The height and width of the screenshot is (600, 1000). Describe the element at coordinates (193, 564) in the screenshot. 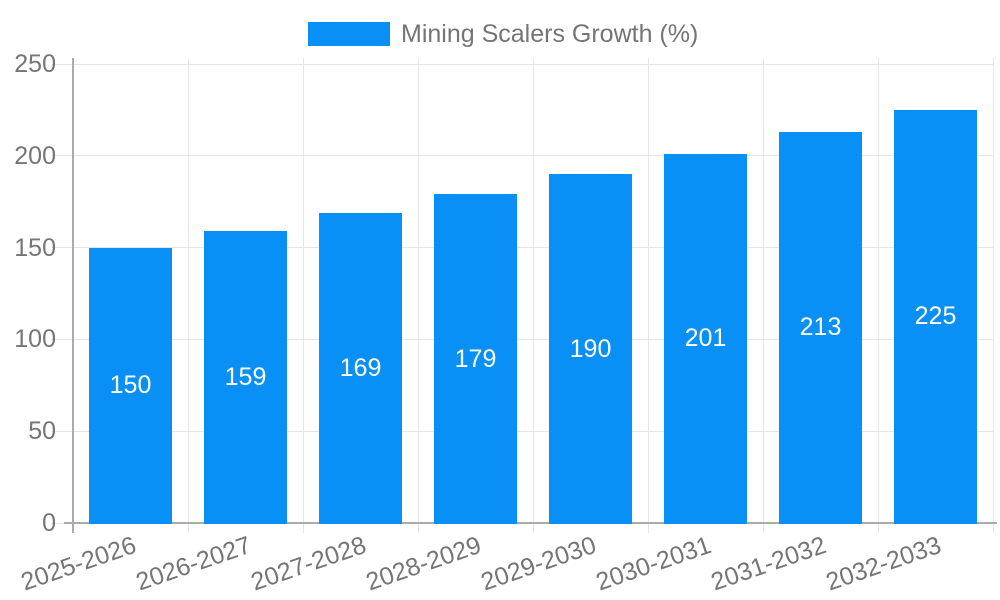

I see `x-tick-label: 2026-2027` at that location.